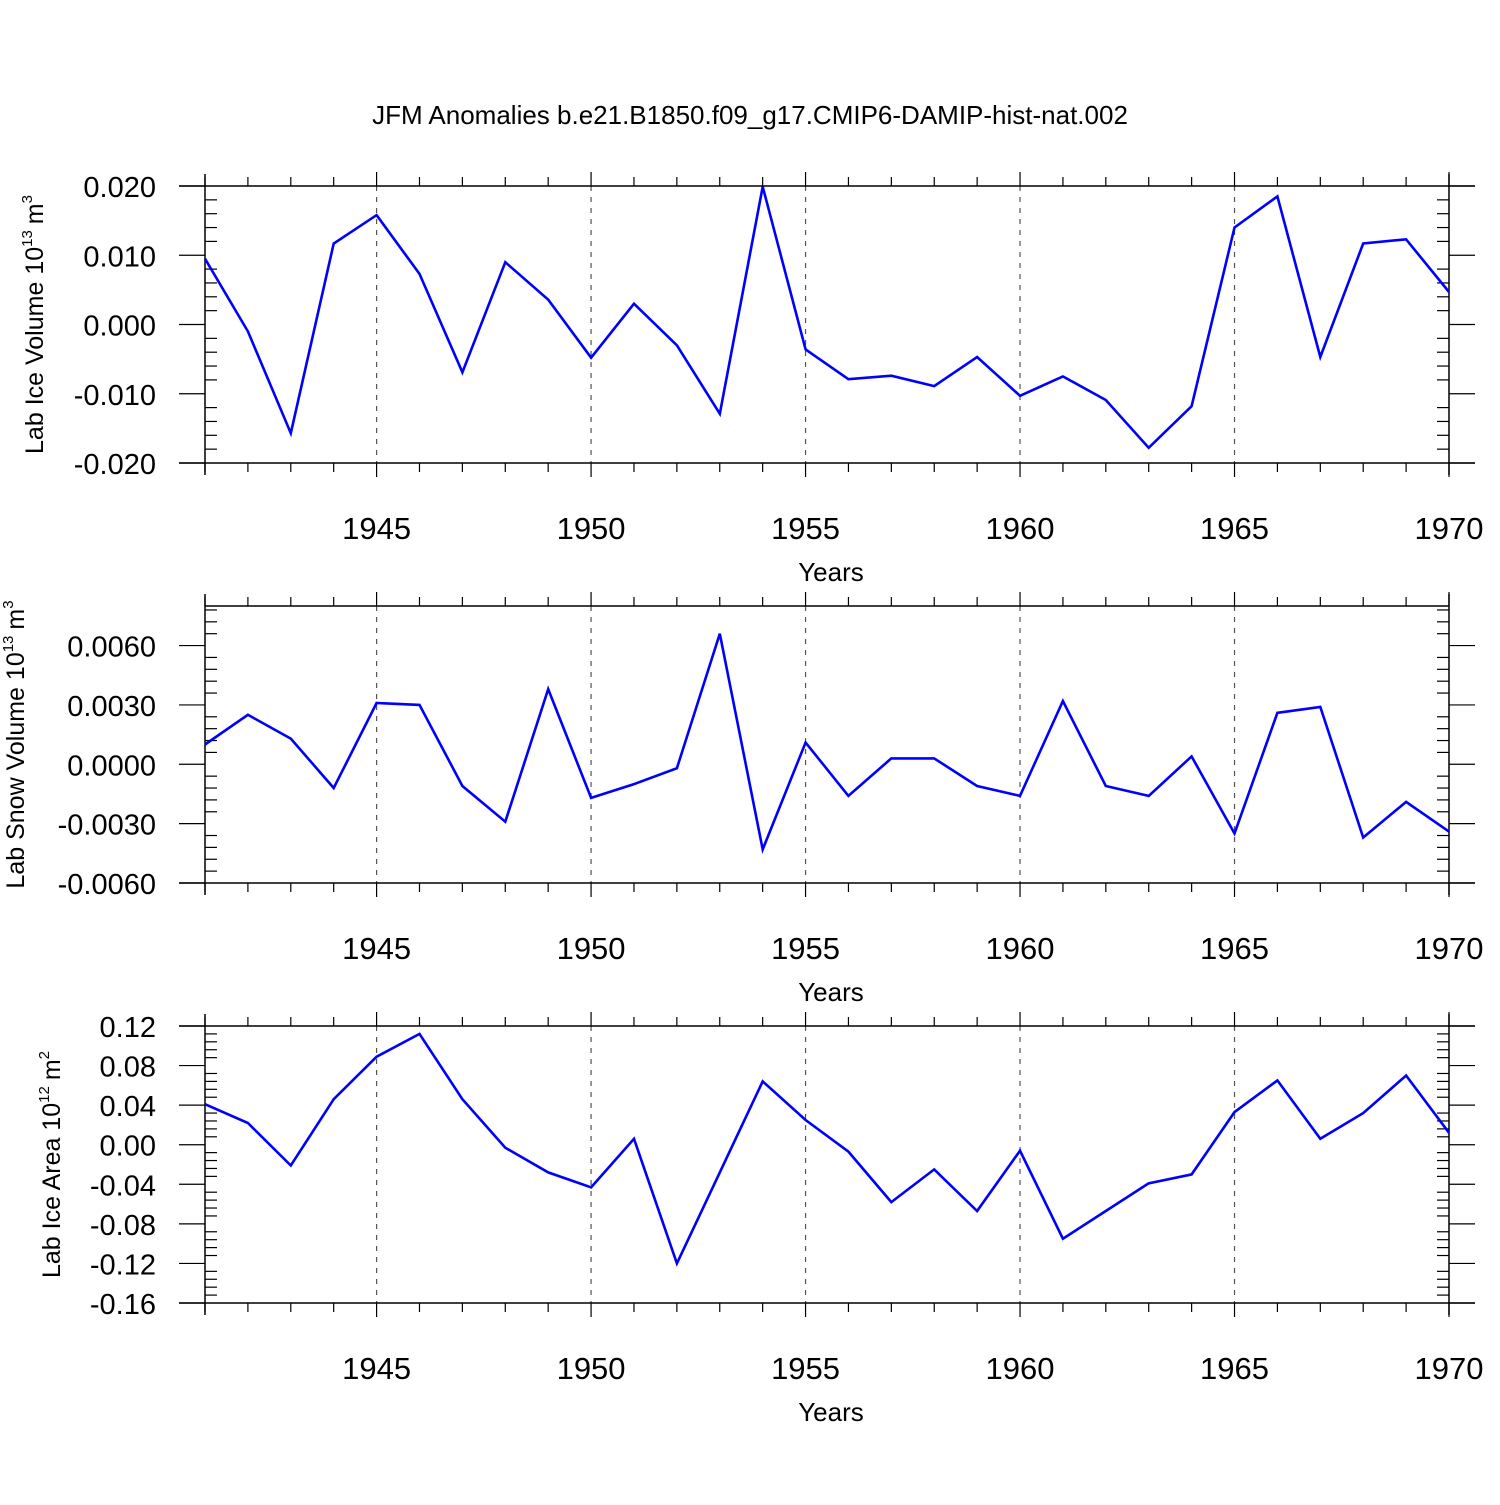 The width and height of the screenshot is (1500, 1505). I want to click on y-axis-title-unit-exponent: 3, so click(27, 199).